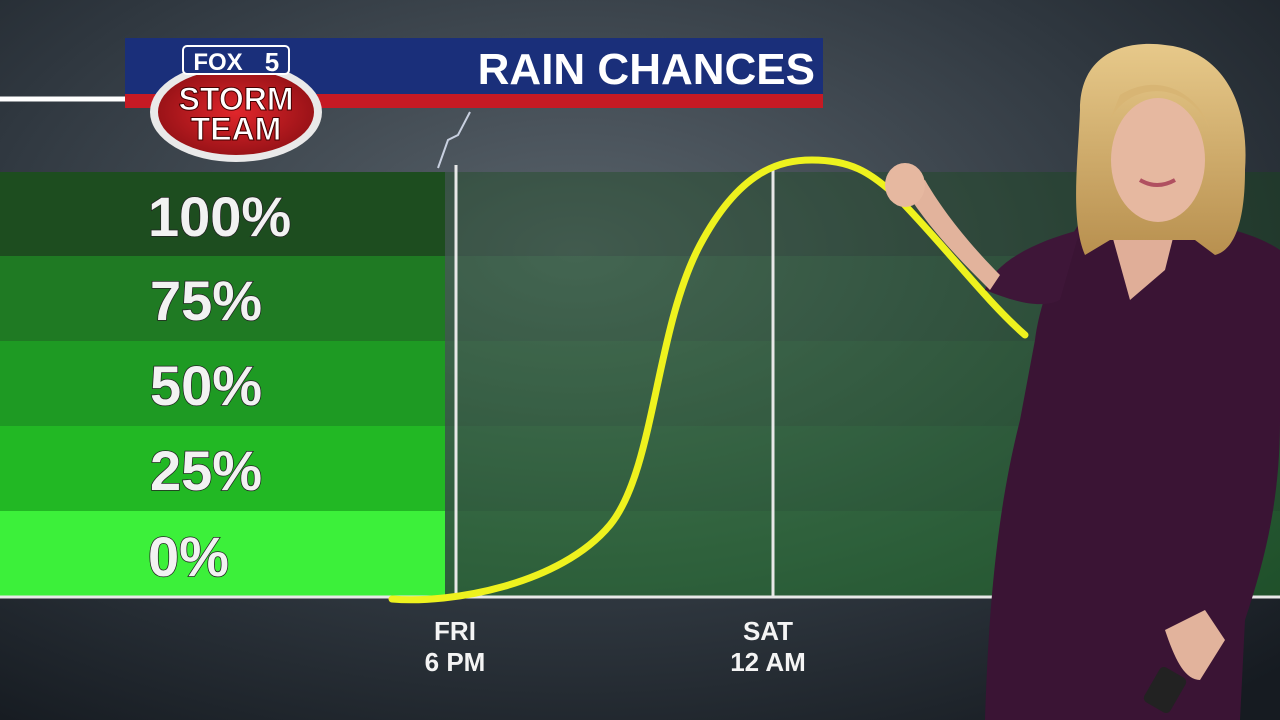  Describe the element at coordinates (455, 662) in the screenshot. I see `time-label: 6 PM` at that location.